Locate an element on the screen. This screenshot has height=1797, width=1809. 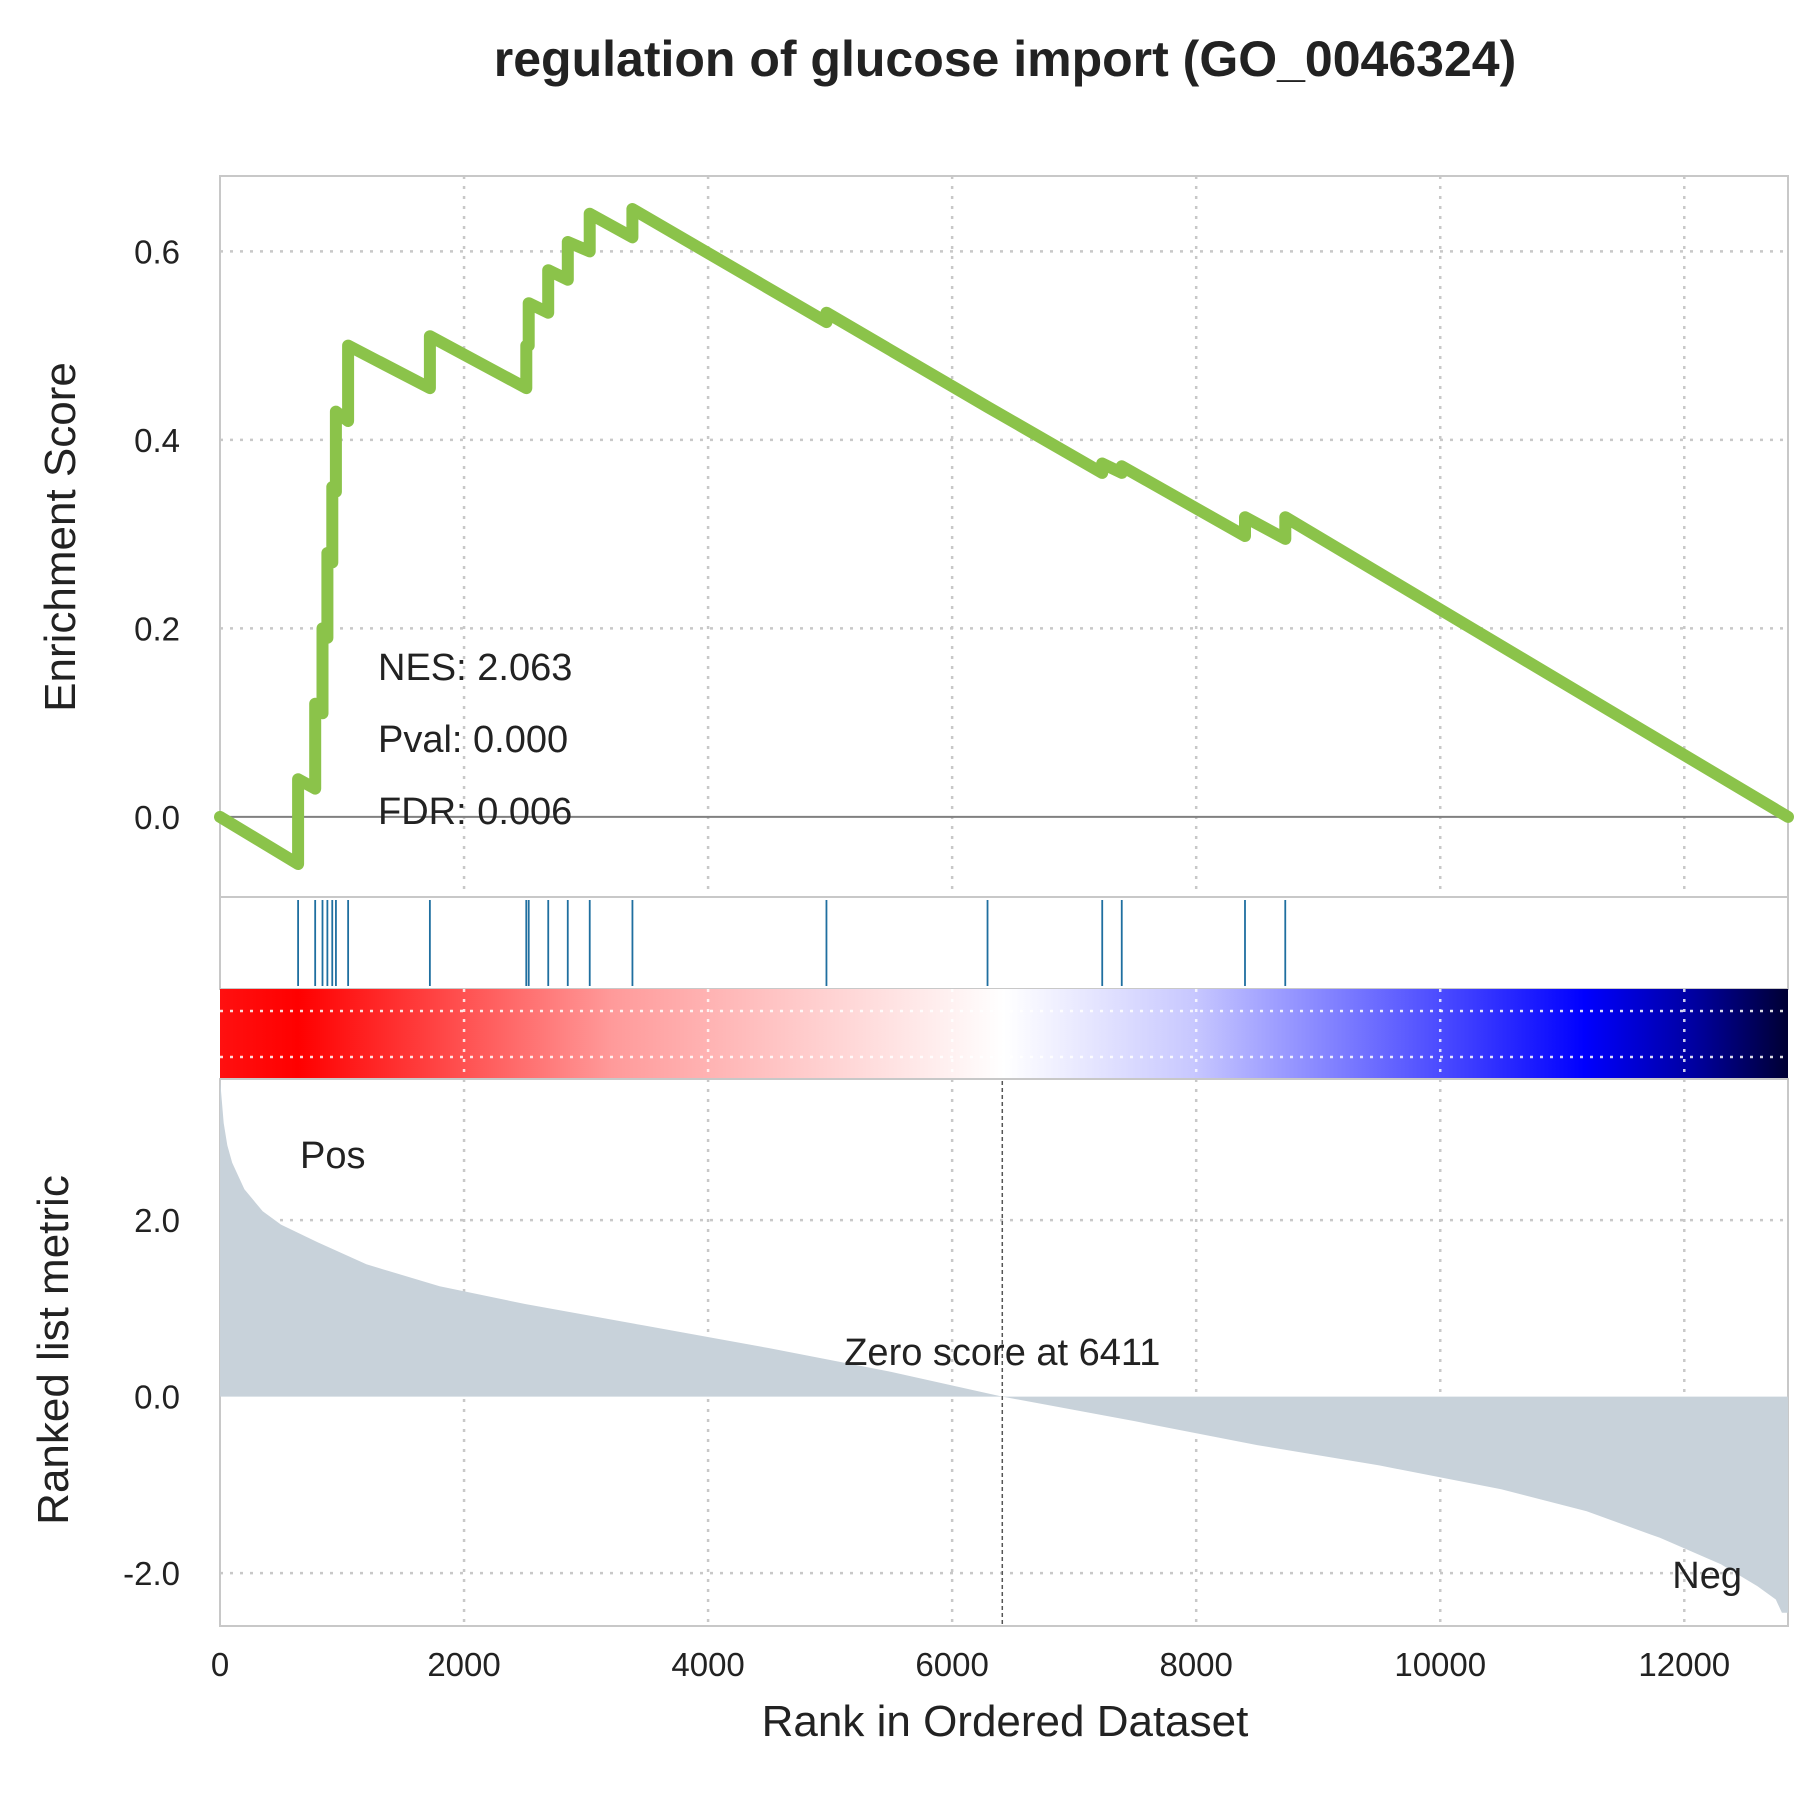
x-tick-label-3: 6000 is located at coordinates (951, 1664).